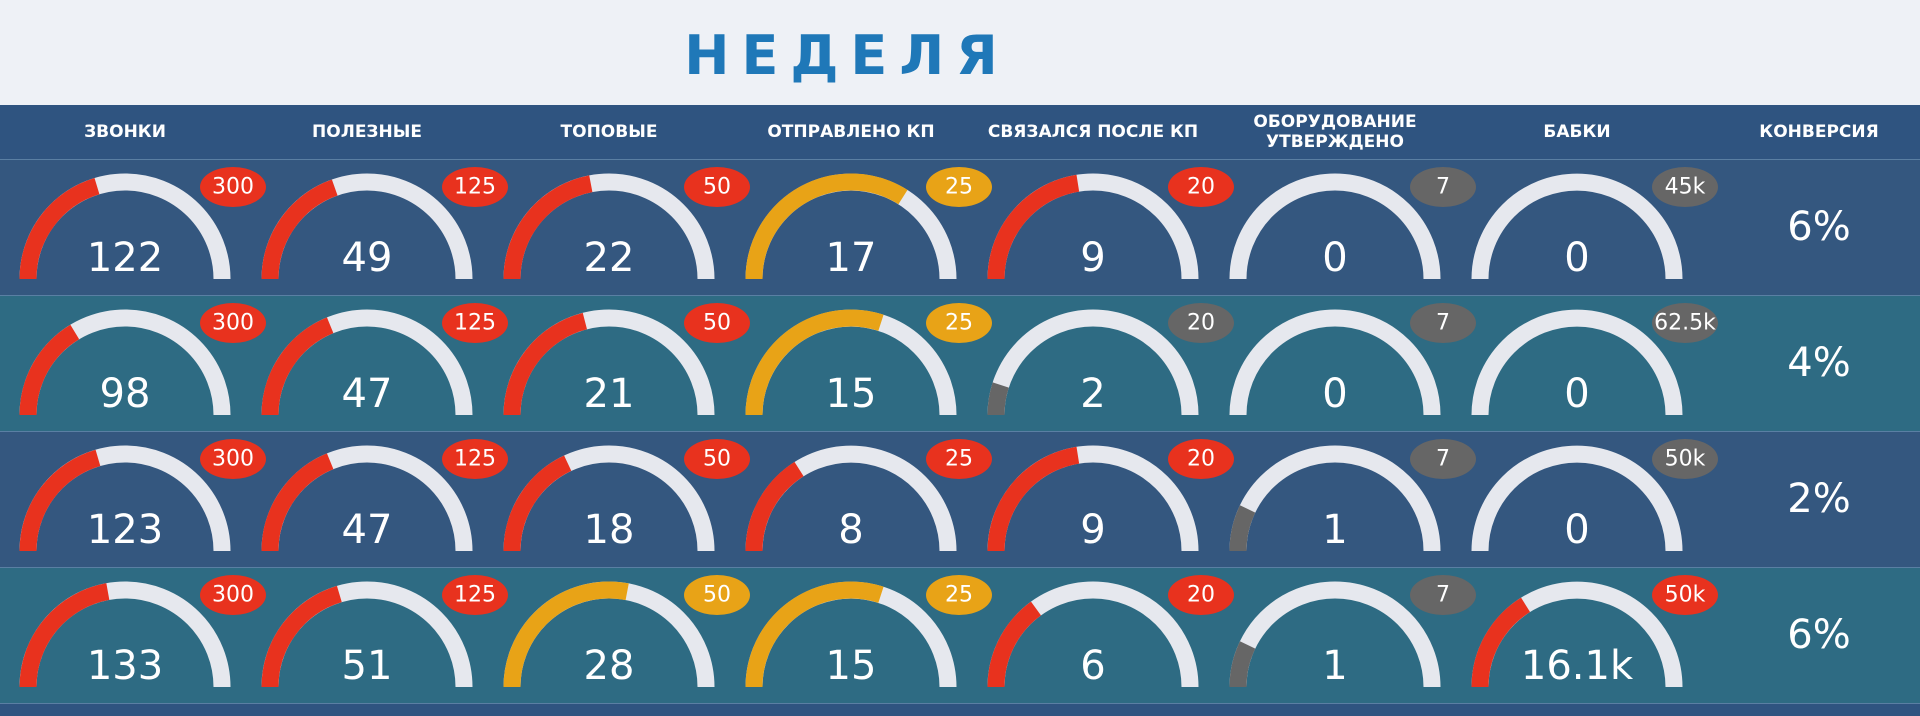 Image resolution: width=1920 pixels, height=716 pixels. Describe the element at coordinates (1092, 394) in the screenshot. I see `gauge-value: 2` at that location.